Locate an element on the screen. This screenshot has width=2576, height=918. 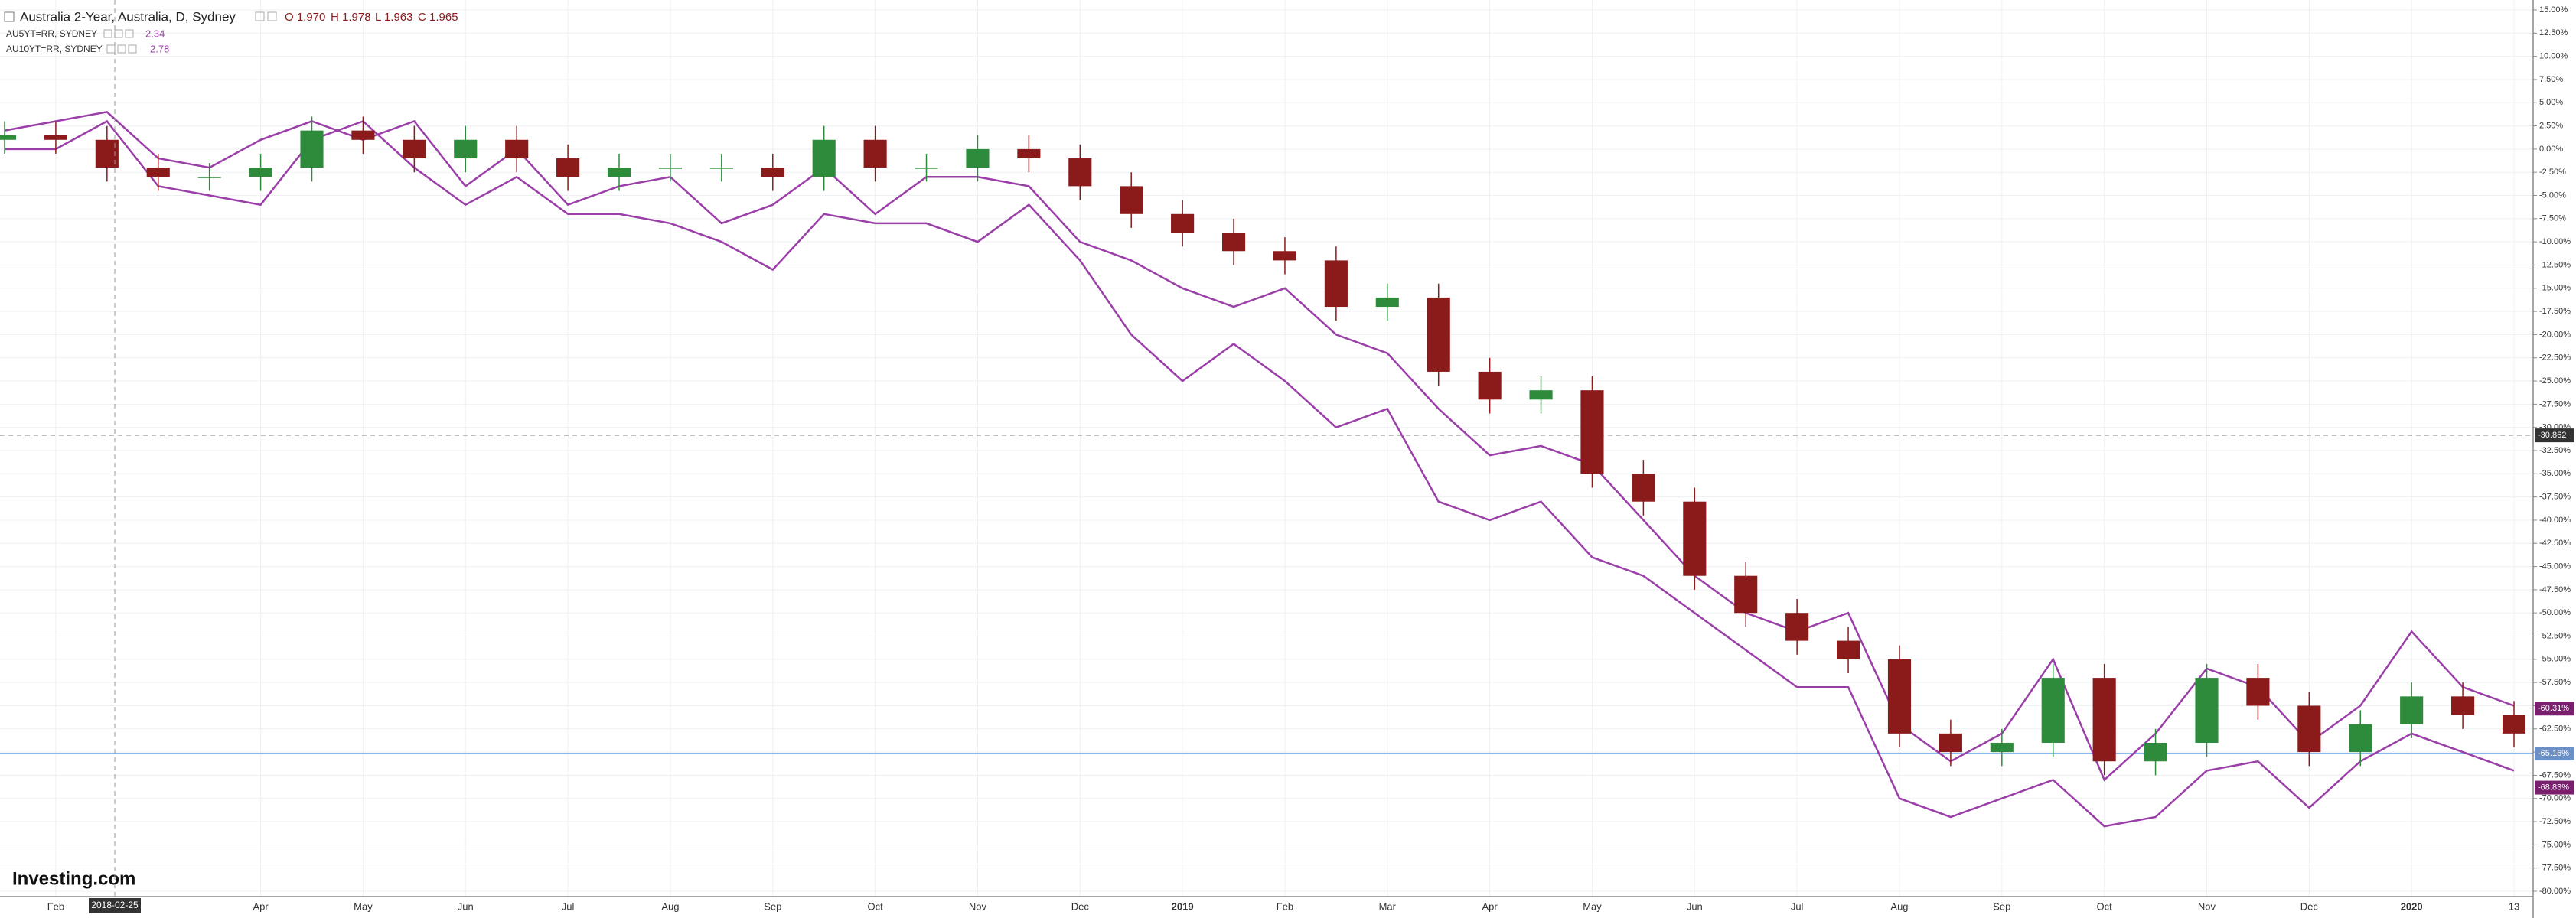
series-tag-label: -68.83% is located at coordinates (2553, 788).